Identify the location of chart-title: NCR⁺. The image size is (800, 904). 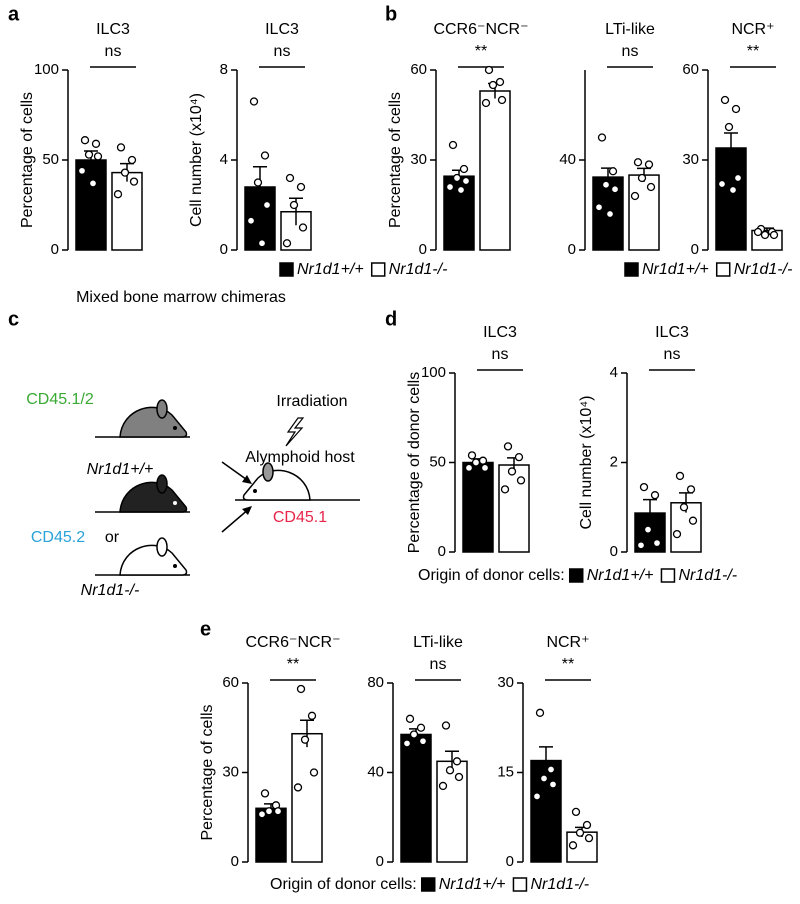
(752, 29).